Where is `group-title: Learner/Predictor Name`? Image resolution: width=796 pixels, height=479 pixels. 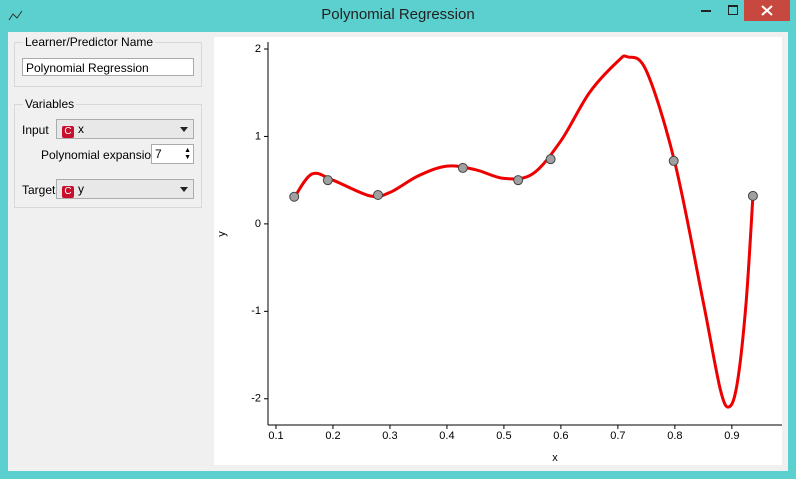
group-title: Learner/Predictor Name is located at coordinates (89, 42).